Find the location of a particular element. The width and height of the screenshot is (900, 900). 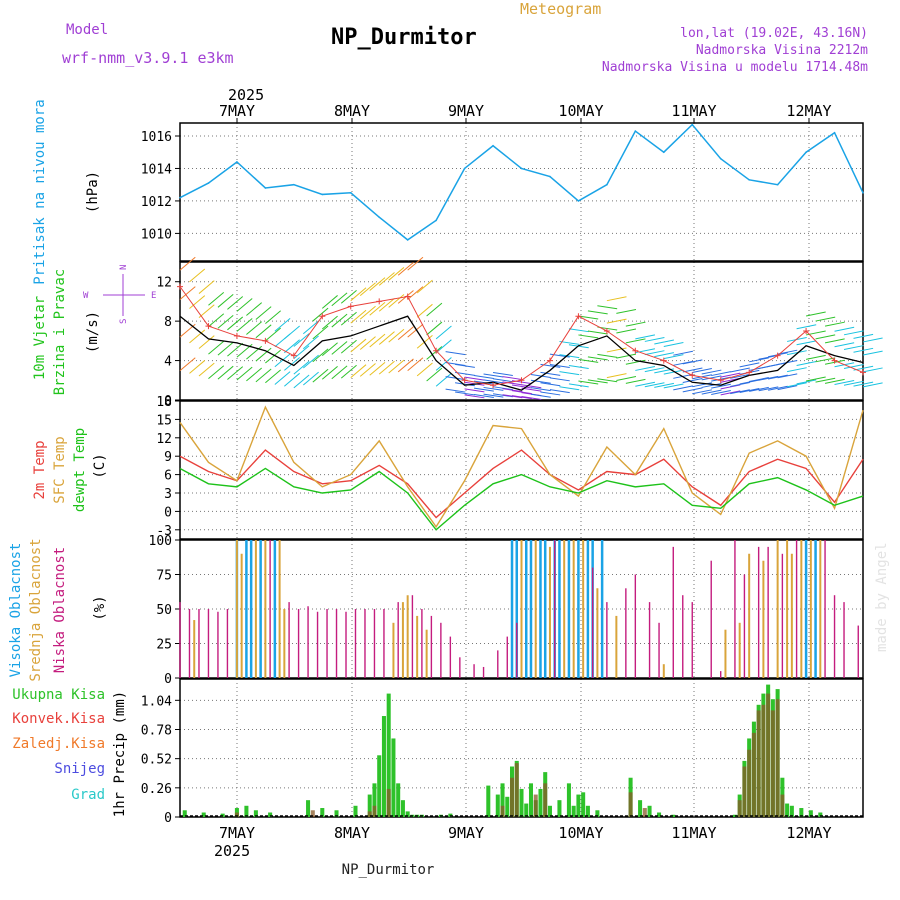

y-tick-label: 15 is located at coordinates (164, 420).